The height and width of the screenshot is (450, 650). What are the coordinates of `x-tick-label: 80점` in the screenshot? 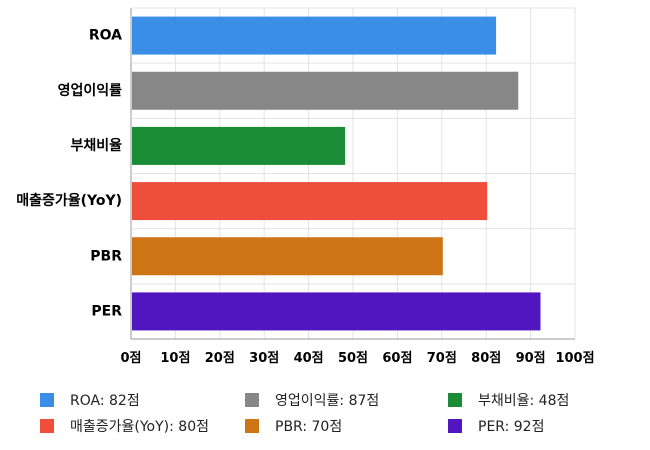 It's located at (486, 358).